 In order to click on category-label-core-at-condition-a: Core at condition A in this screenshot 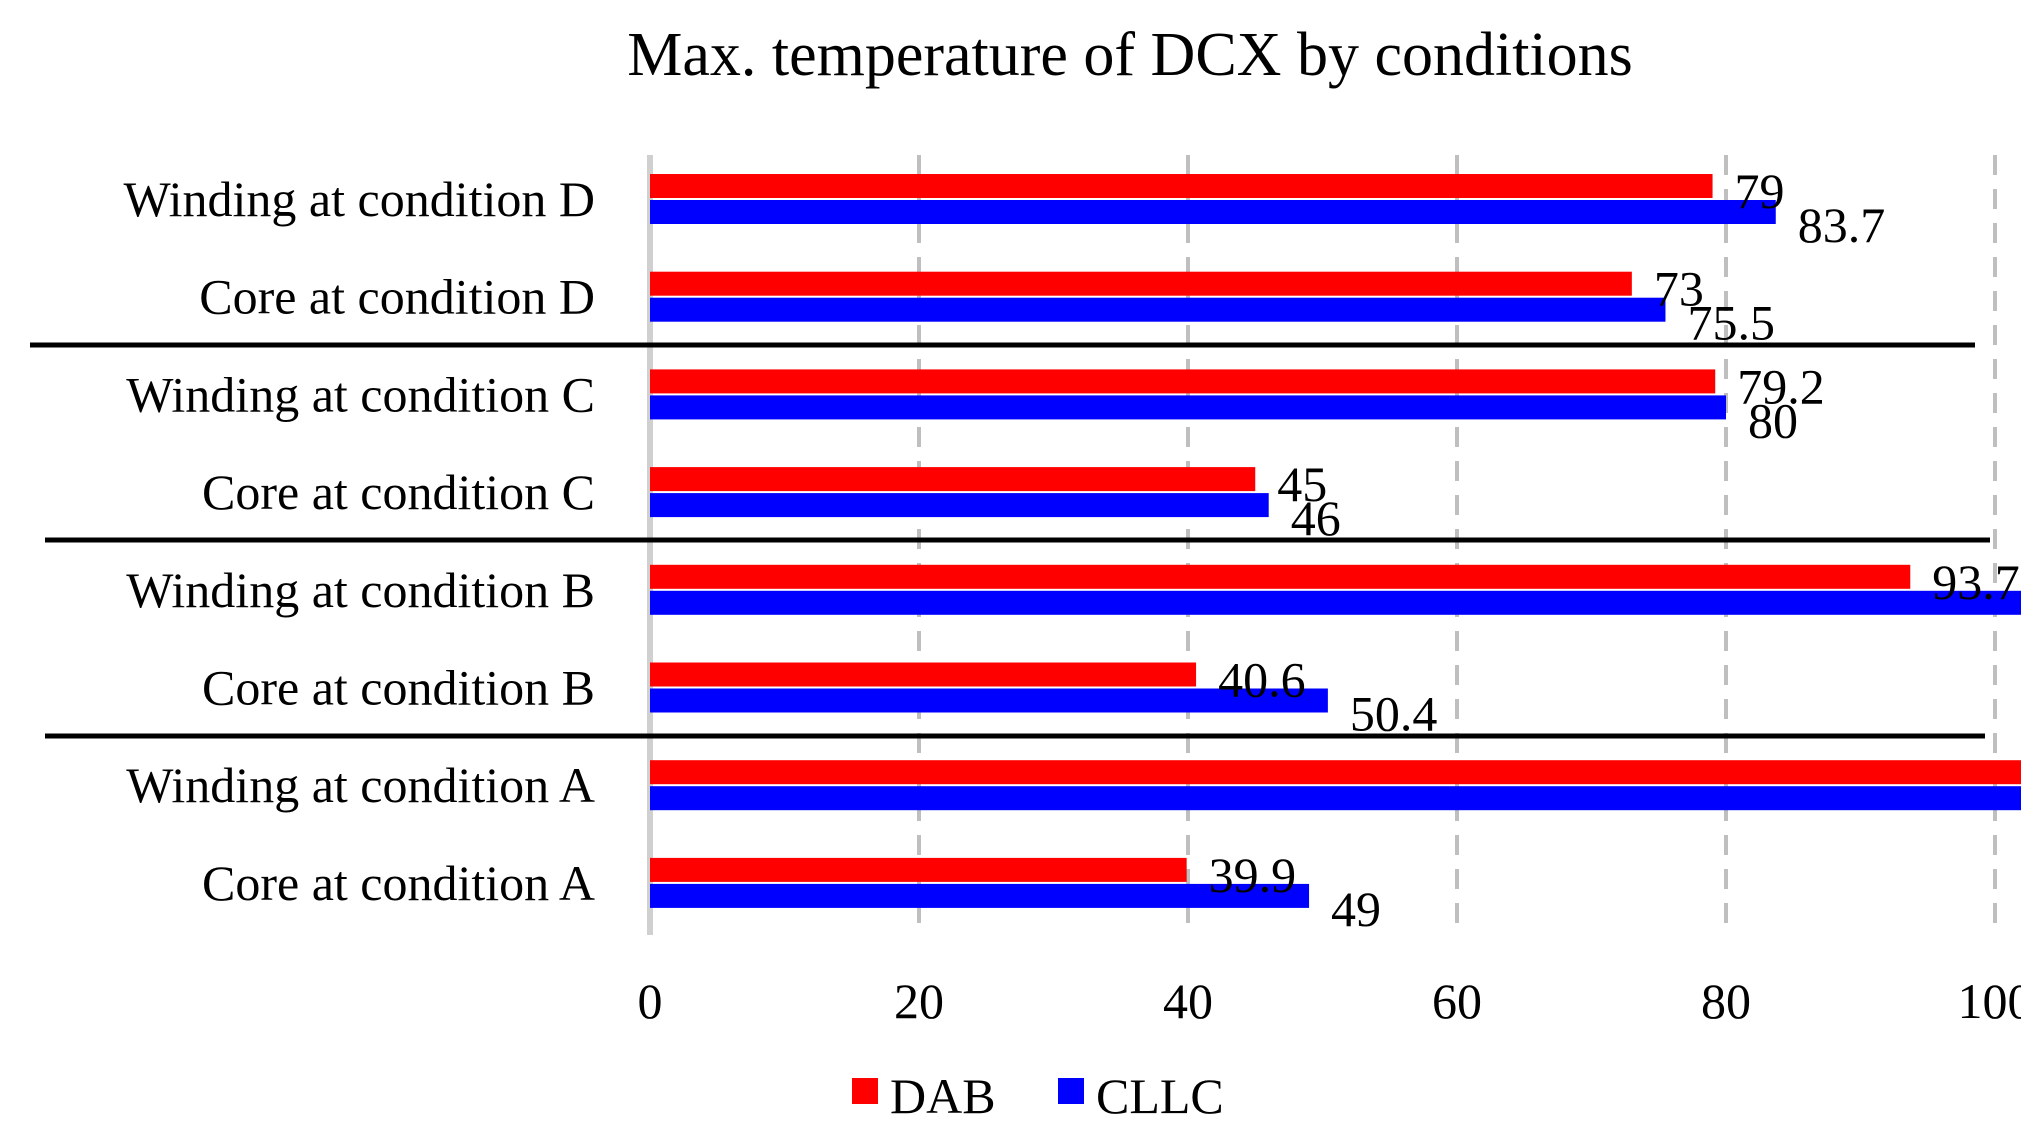, I will do `click(398, 883)`.